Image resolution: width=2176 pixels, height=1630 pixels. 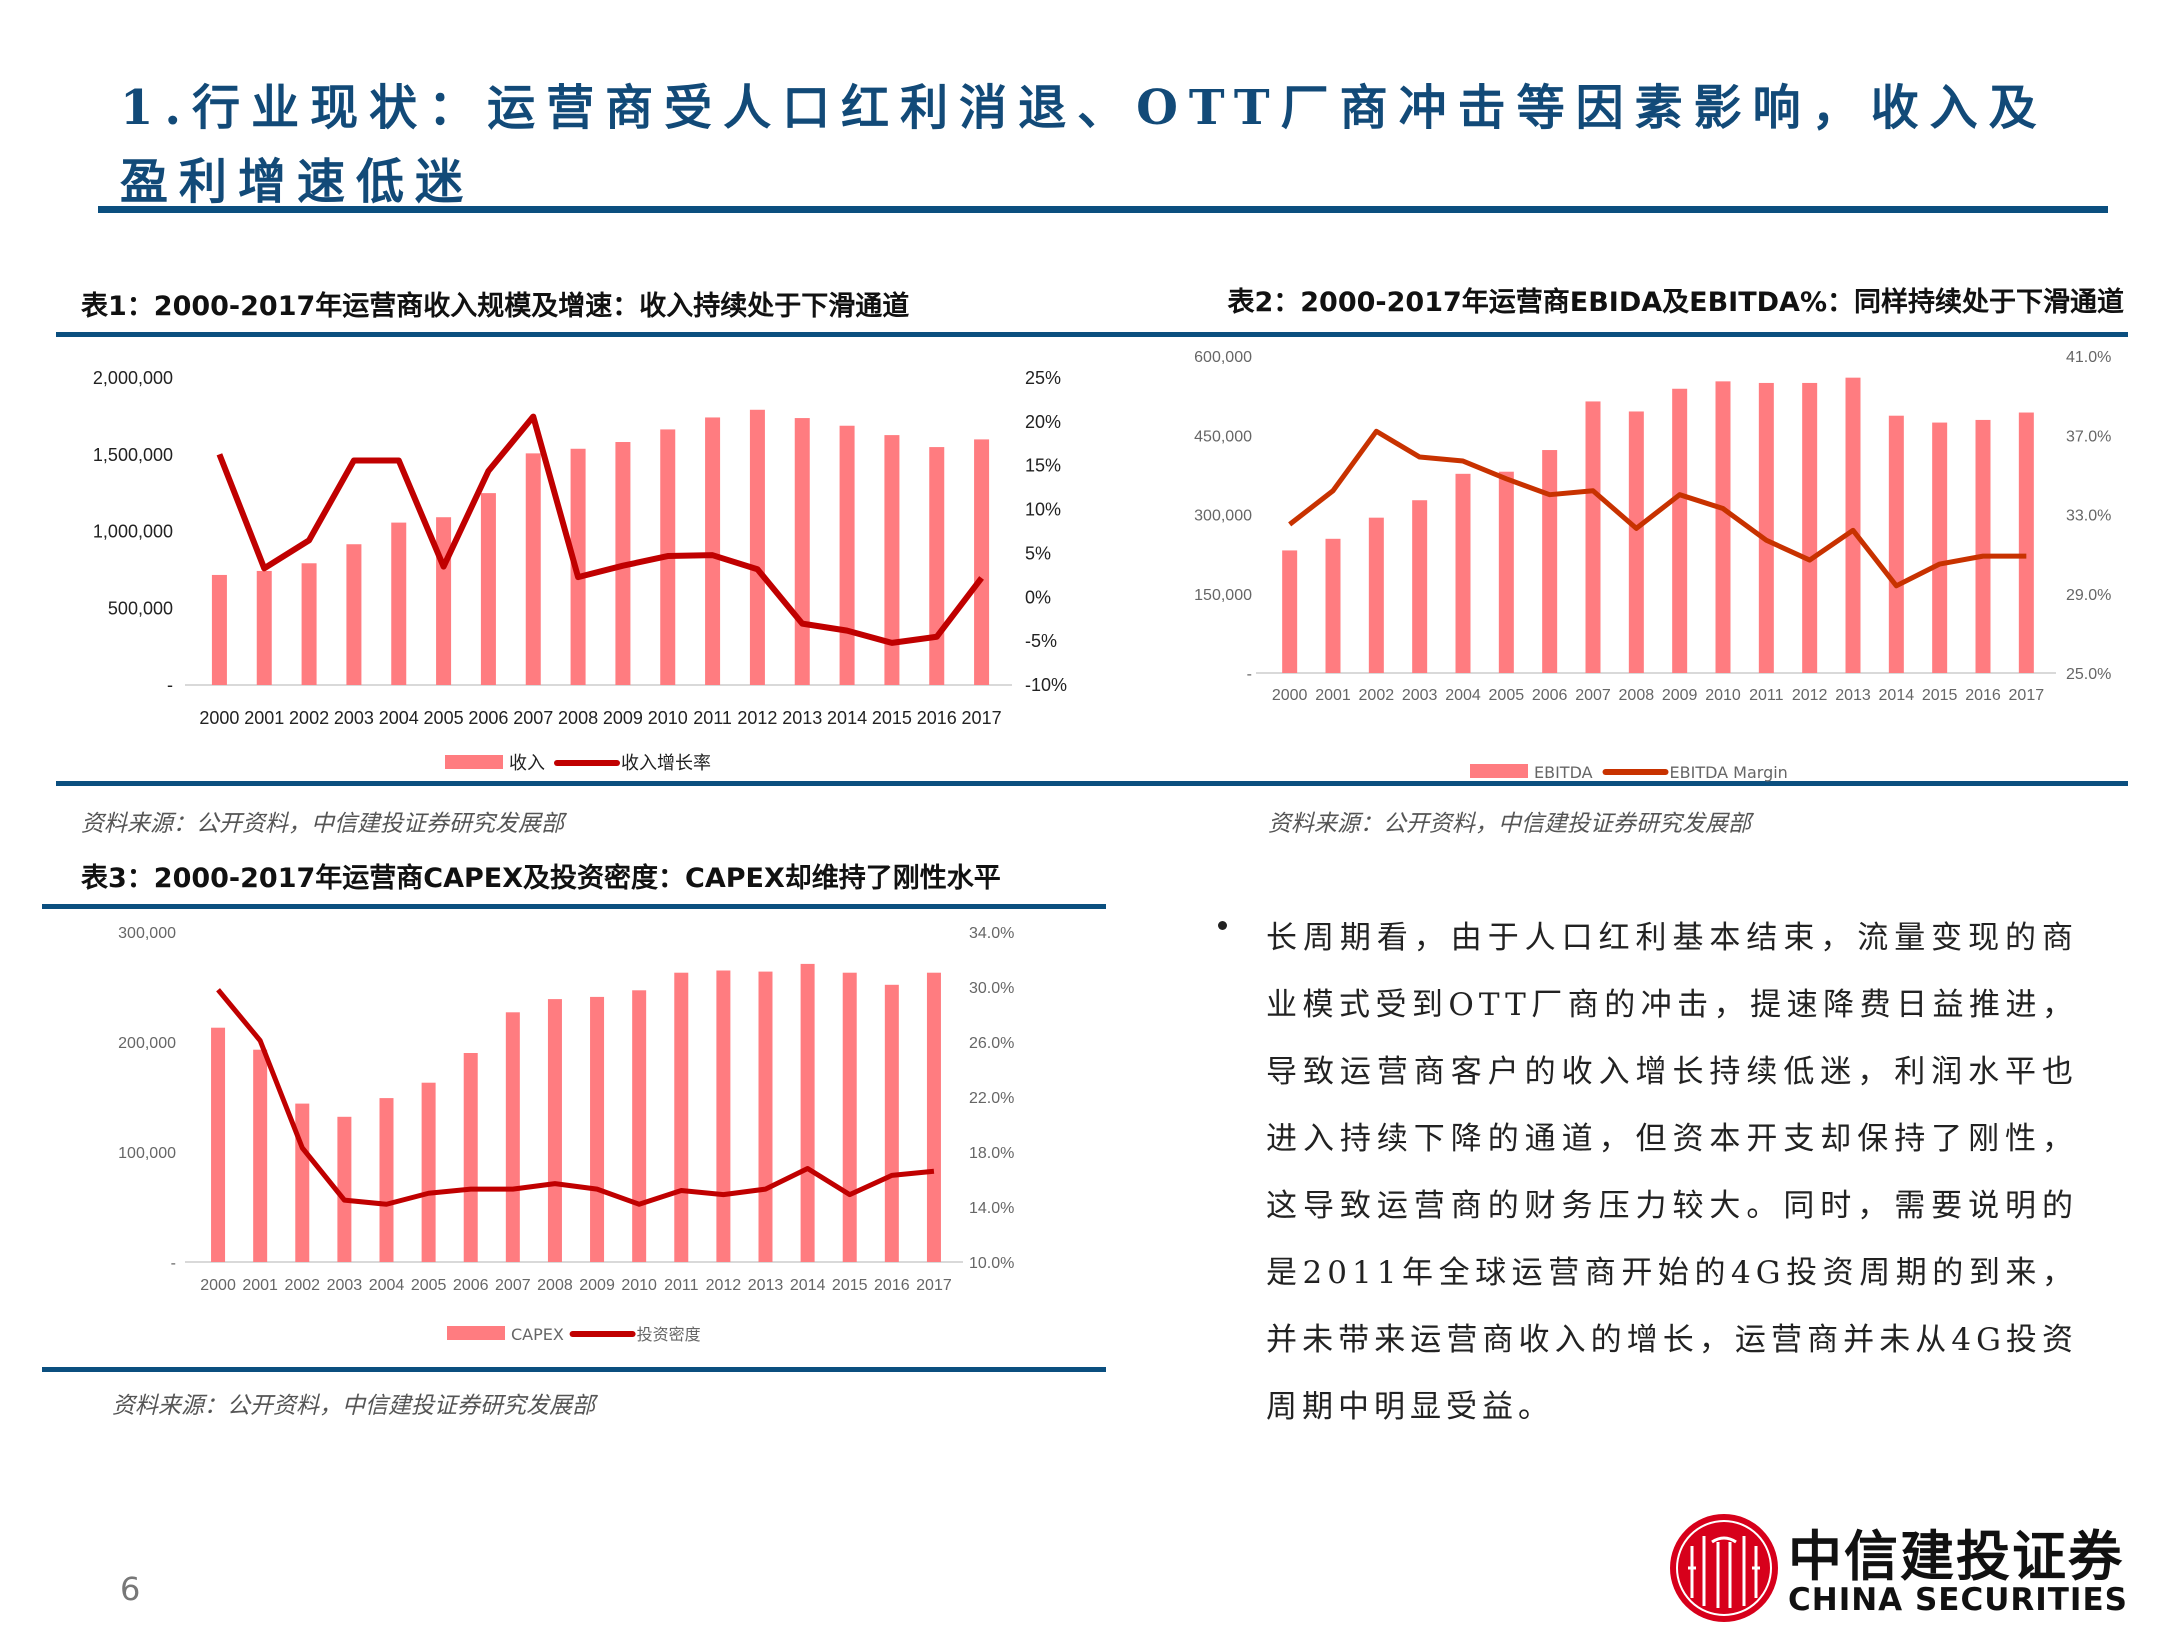 I want to click on bullet-dot-icon, so click(x=1222, y=925).